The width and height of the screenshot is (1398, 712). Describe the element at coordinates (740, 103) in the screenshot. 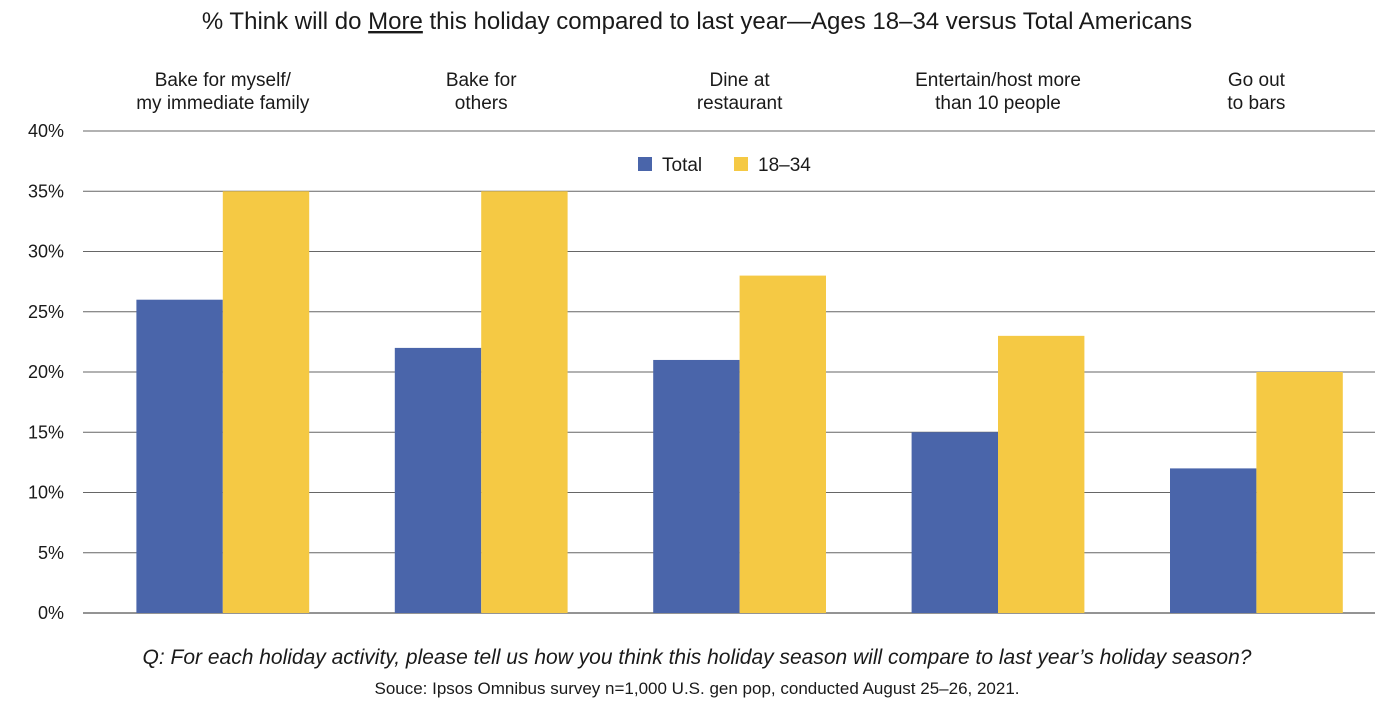

I see `category-label: restaurant` at that location.